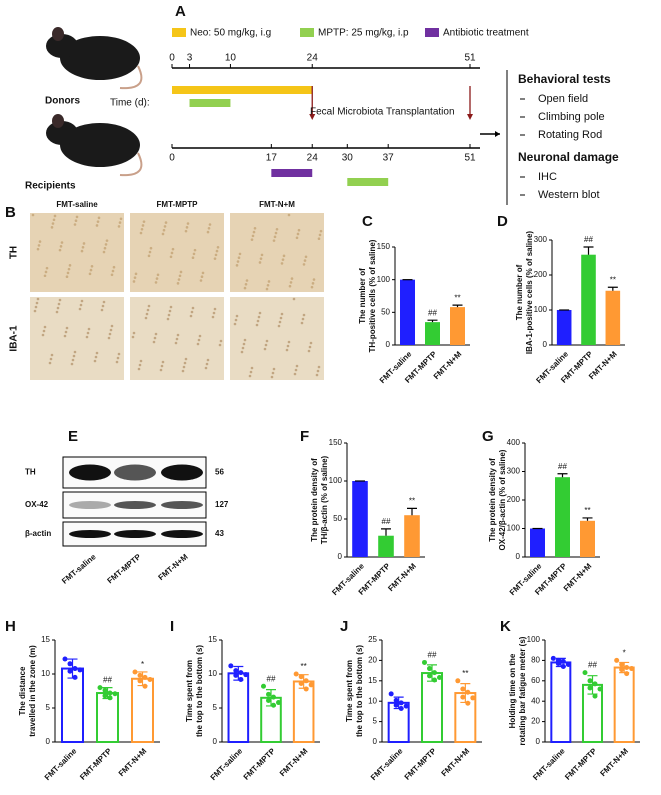  What do you see at coordinates (372, 639) in the screenshot?
I see `y-tick-label: 25` at bounding box center [372, 639].